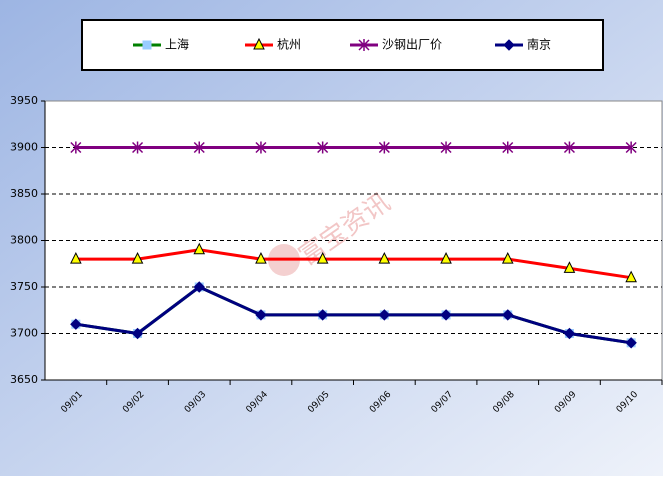  Describe the element at coordinates (177, 44) in the screenshot. I see `legend-label: 上海` at that location.